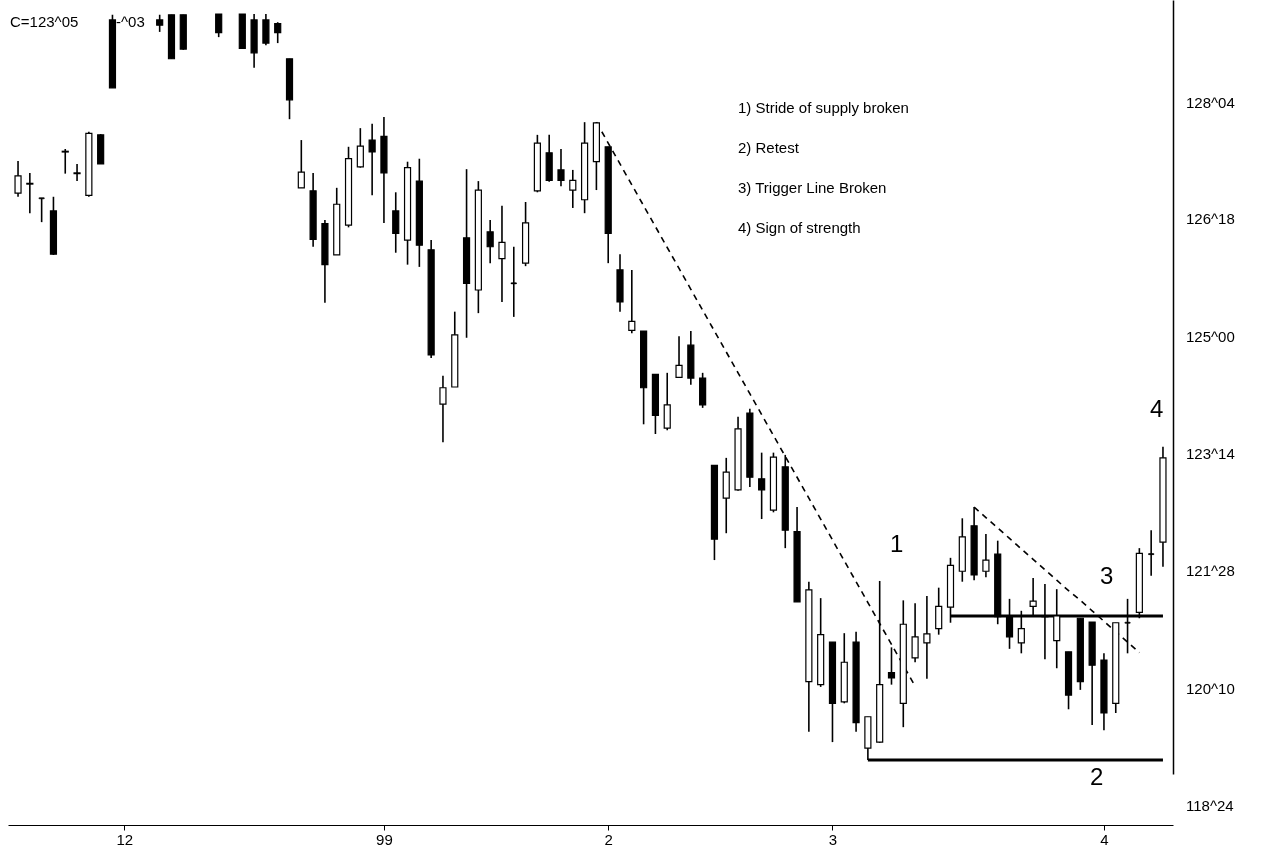 The width and height of the screenshot is (1262, 853). Describe the element at coordinates (1210, 218) in the screenshot. I see `text: 126^18` at that location.